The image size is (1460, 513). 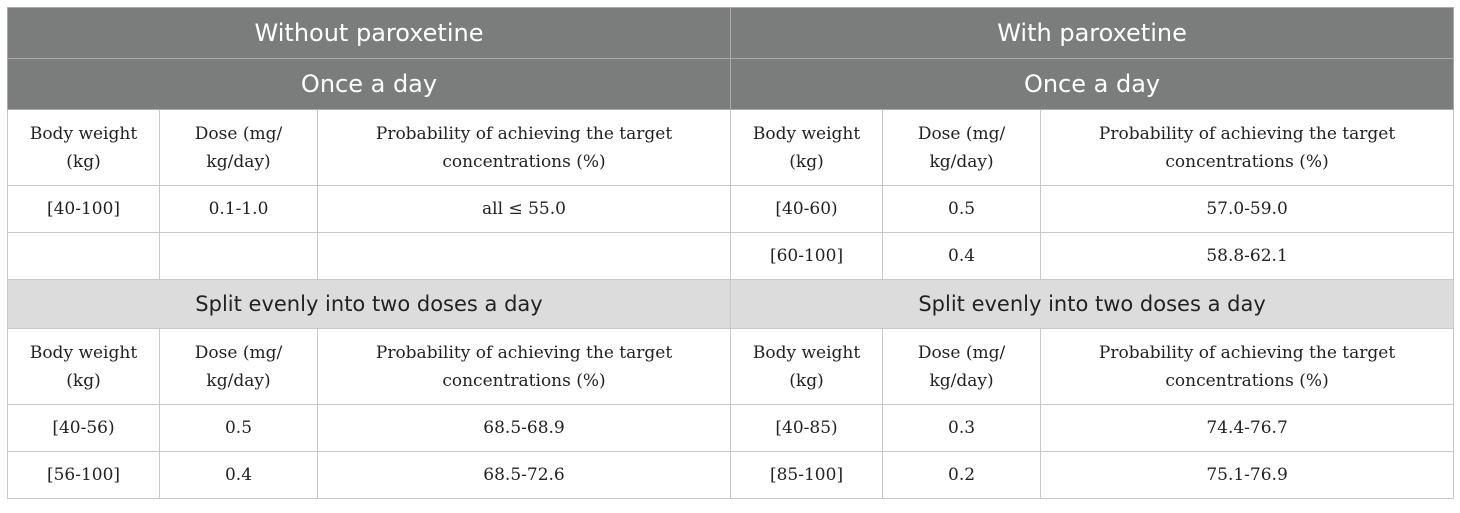 What do you see at coordinates (1092, 33) in the screenshot?
I see `header-with-paroxetine: With paroxetine` at bounding box center [1092, 33].